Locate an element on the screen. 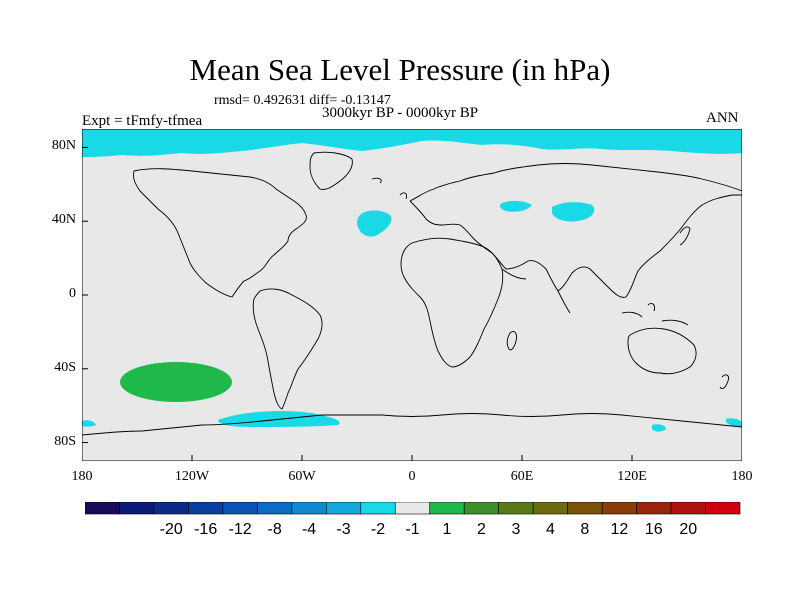 This screenshot has height=600, width=800. anomaly-arctic-band is located at coordinates (412, 143).